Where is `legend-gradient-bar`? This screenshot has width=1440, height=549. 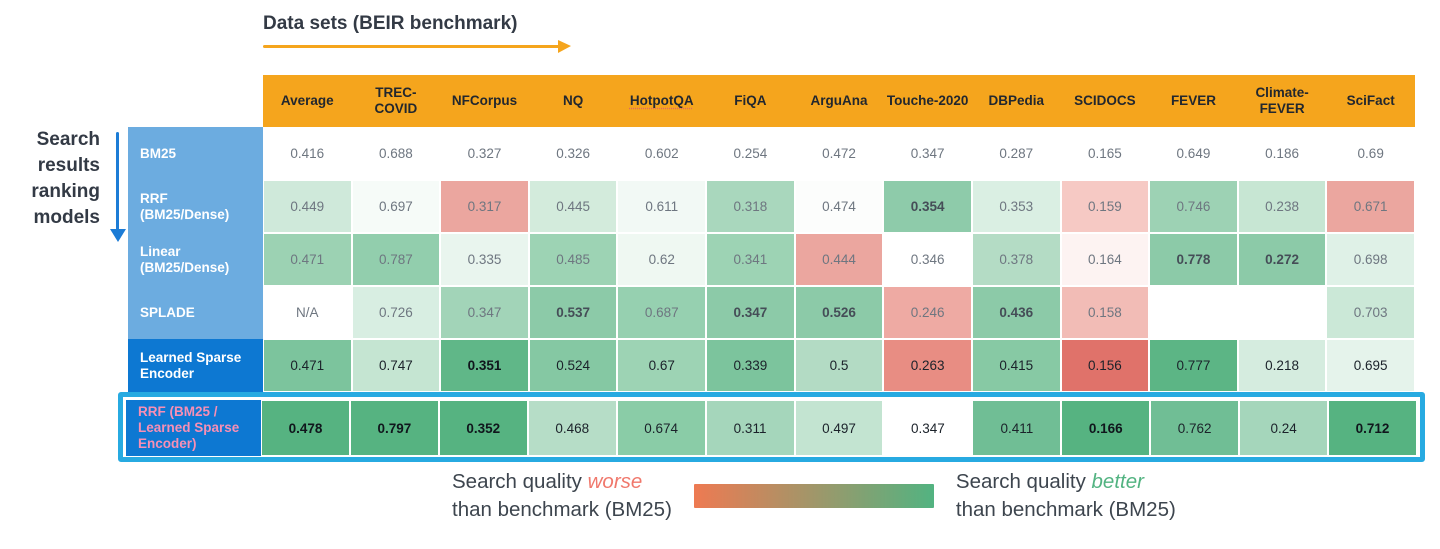
legend-gradient-bar is located at coordinates (813, 496).